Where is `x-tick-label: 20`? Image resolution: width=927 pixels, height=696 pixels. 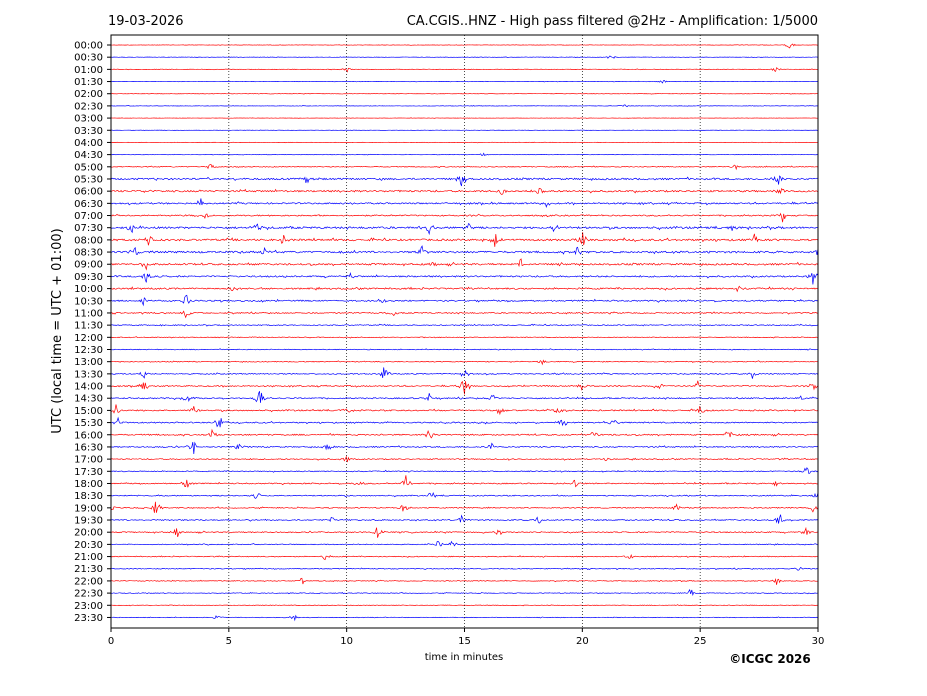
x-tick-label: 20 is located at coordinates (582, 641).